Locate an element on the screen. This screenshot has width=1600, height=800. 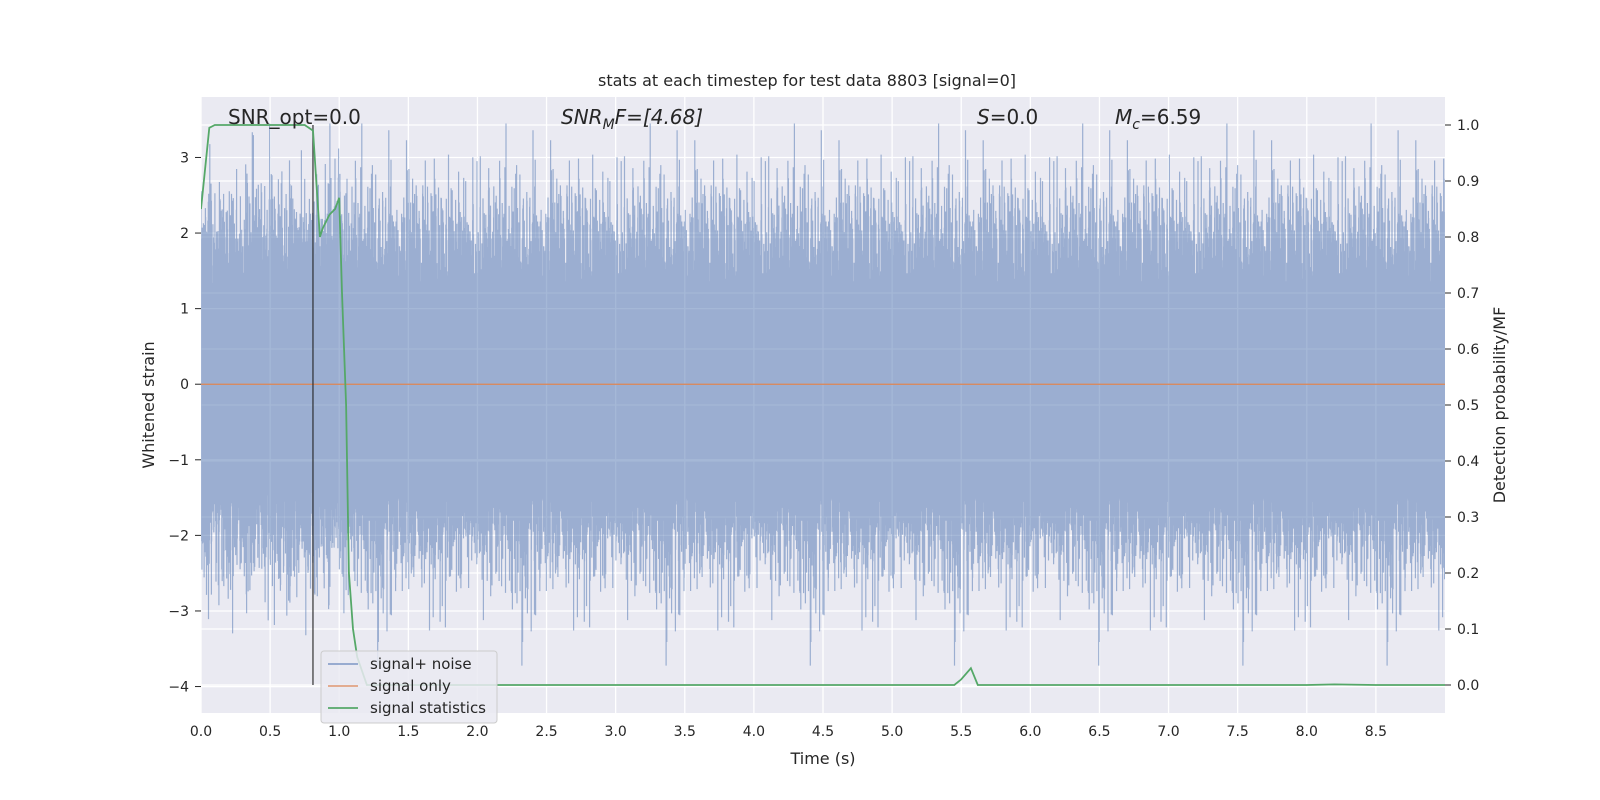
x-tick-label: 8.5 is located at coordinates (1376, 732).